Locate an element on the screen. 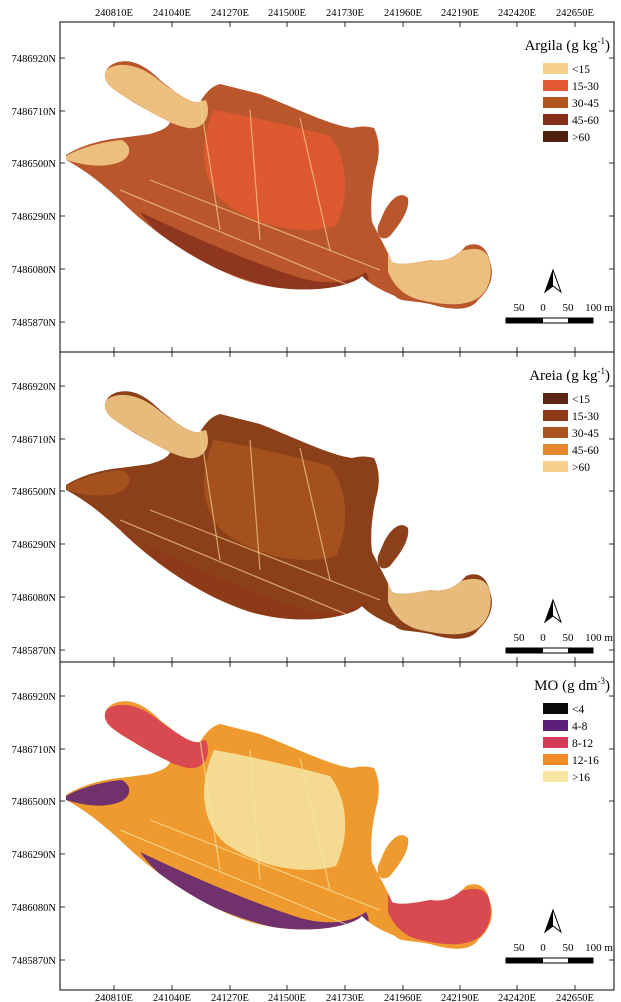 Image resolution: width=621 pixels, height=1002 pixels. legend-label: 45-60 is located at coordinates (585, 451).